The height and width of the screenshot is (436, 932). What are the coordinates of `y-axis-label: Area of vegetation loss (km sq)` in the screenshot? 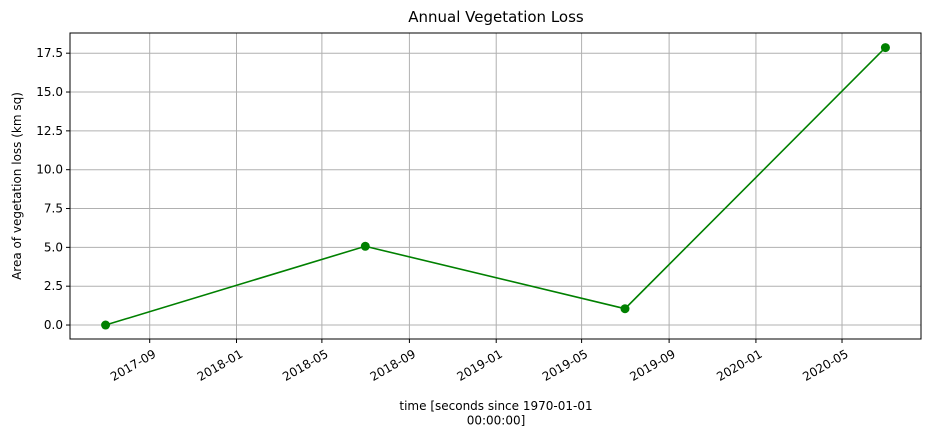 It's located at (17, 186).